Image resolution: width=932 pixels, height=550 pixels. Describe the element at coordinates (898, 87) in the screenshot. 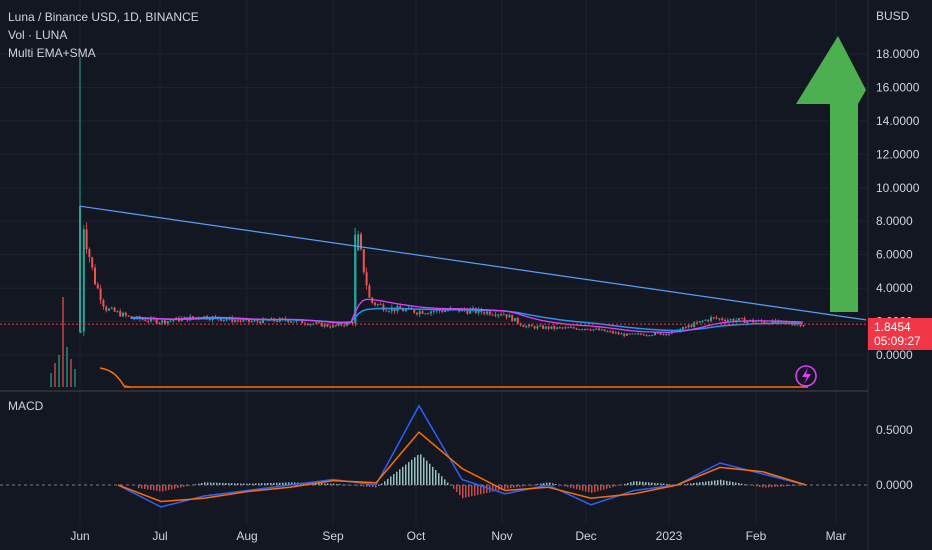

I see `price-tick-label: 16.0000` at that location.